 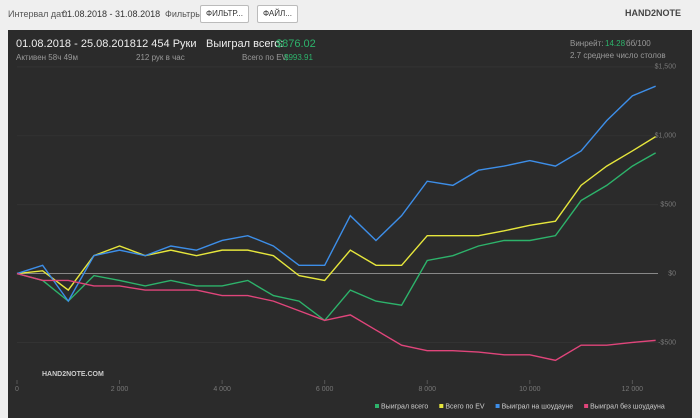 I want to click on winrate-value: 14.28, so click(x=615, y=43).